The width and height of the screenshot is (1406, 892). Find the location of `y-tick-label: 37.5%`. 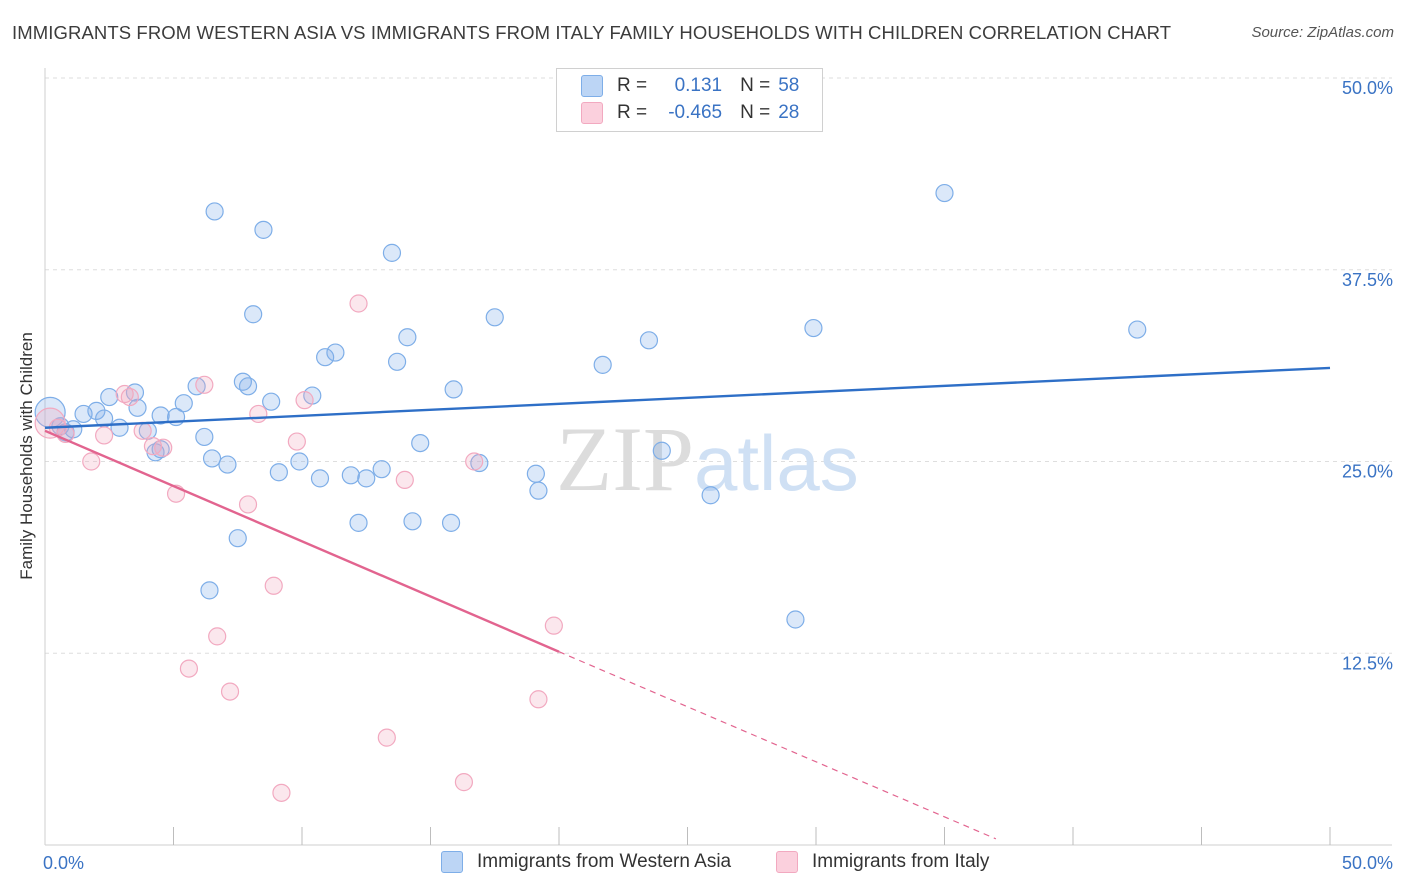

y-tick-label: 37.5% is located at coordinates (1367, 280).